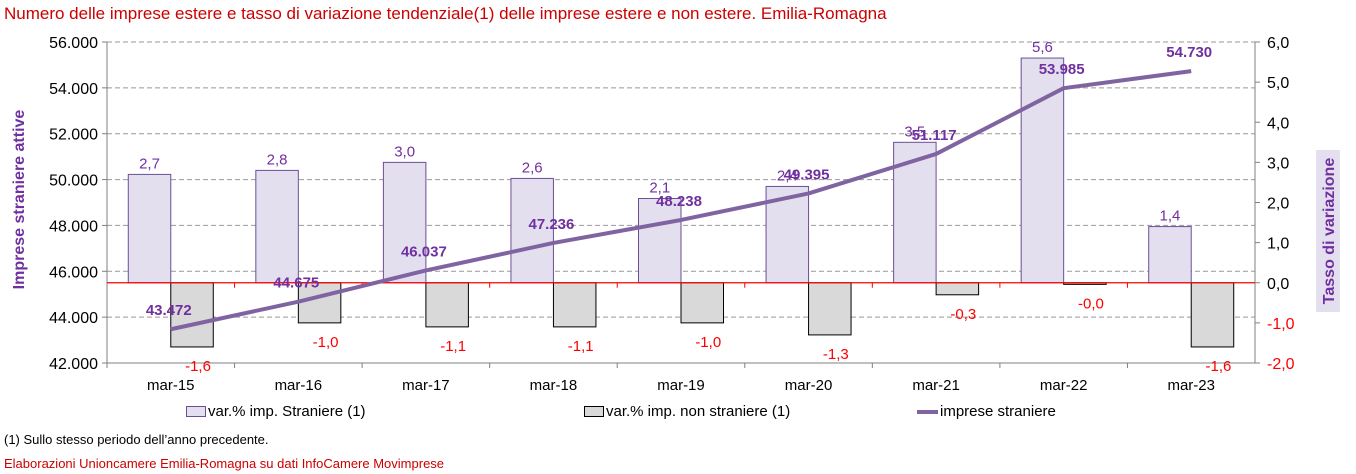  What do you see at coordinates (296, 283) in the screenshot?
I see `line-label: 44.675` at bounding box center [296, 283].